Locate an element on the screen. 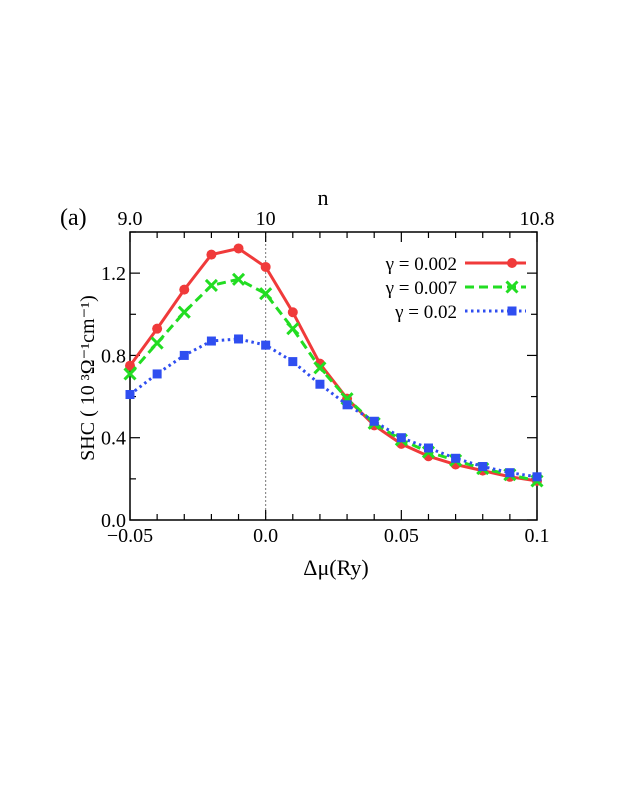 The image size is (623, 806). top-tick-label: 10 is located at coordinates (266, 219).